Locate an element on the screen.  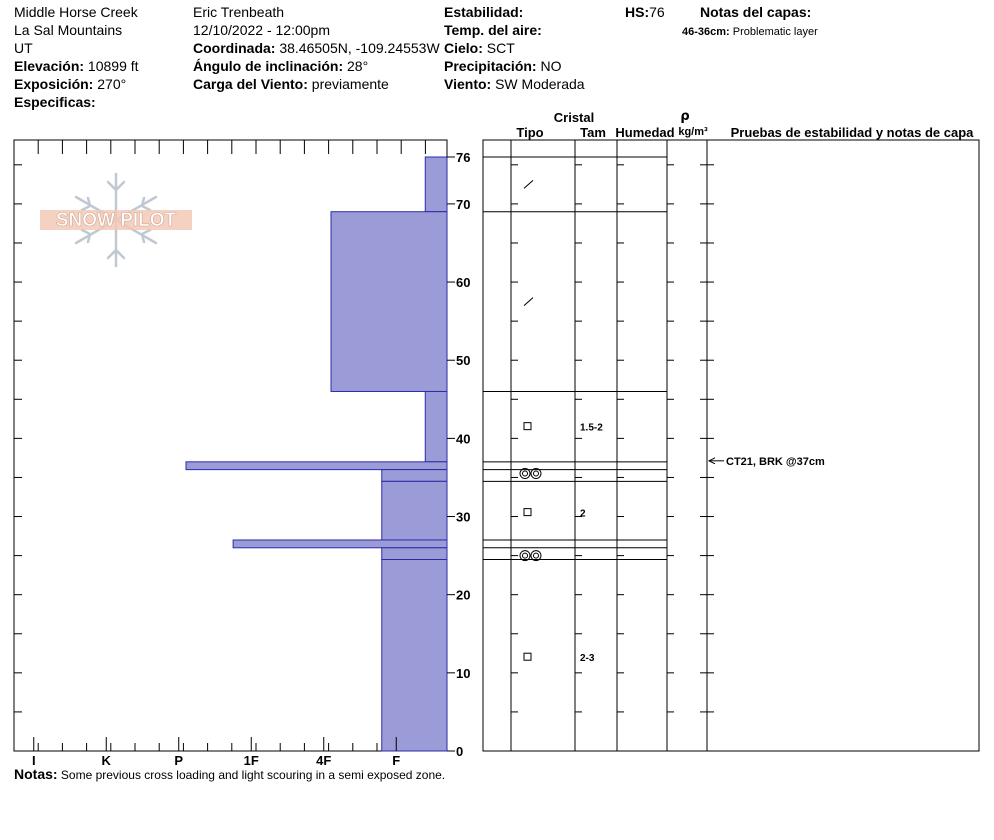
hardness-label: P is located at coordinates (178, 760).